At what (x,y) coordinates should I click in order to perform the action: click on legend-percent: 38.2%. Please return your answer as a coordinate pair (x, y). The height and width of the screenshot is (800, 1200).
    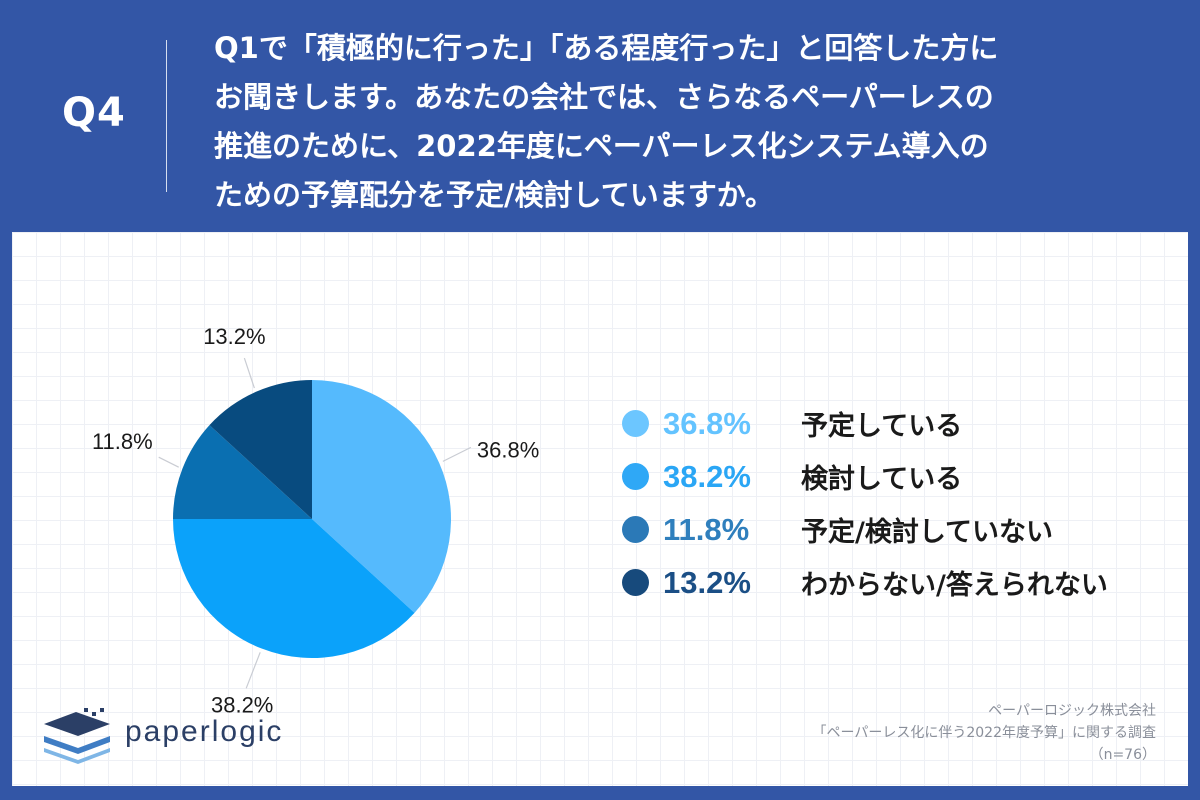
    Looking at the image, I should click on (707, 476).